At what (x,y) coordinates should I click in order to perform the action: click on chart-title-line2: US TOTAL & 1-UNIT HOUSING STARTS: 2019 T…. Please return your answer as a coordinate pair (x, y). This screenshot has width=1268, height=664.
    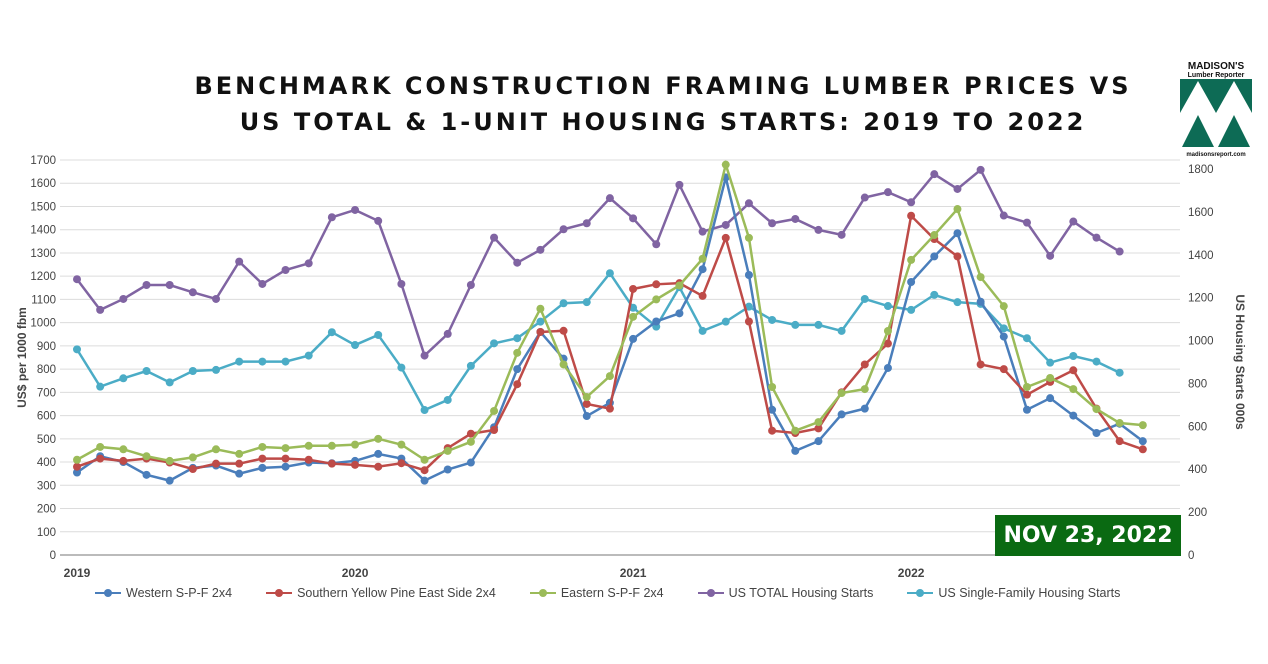
    Looking at the image, I should click on (663, 122).